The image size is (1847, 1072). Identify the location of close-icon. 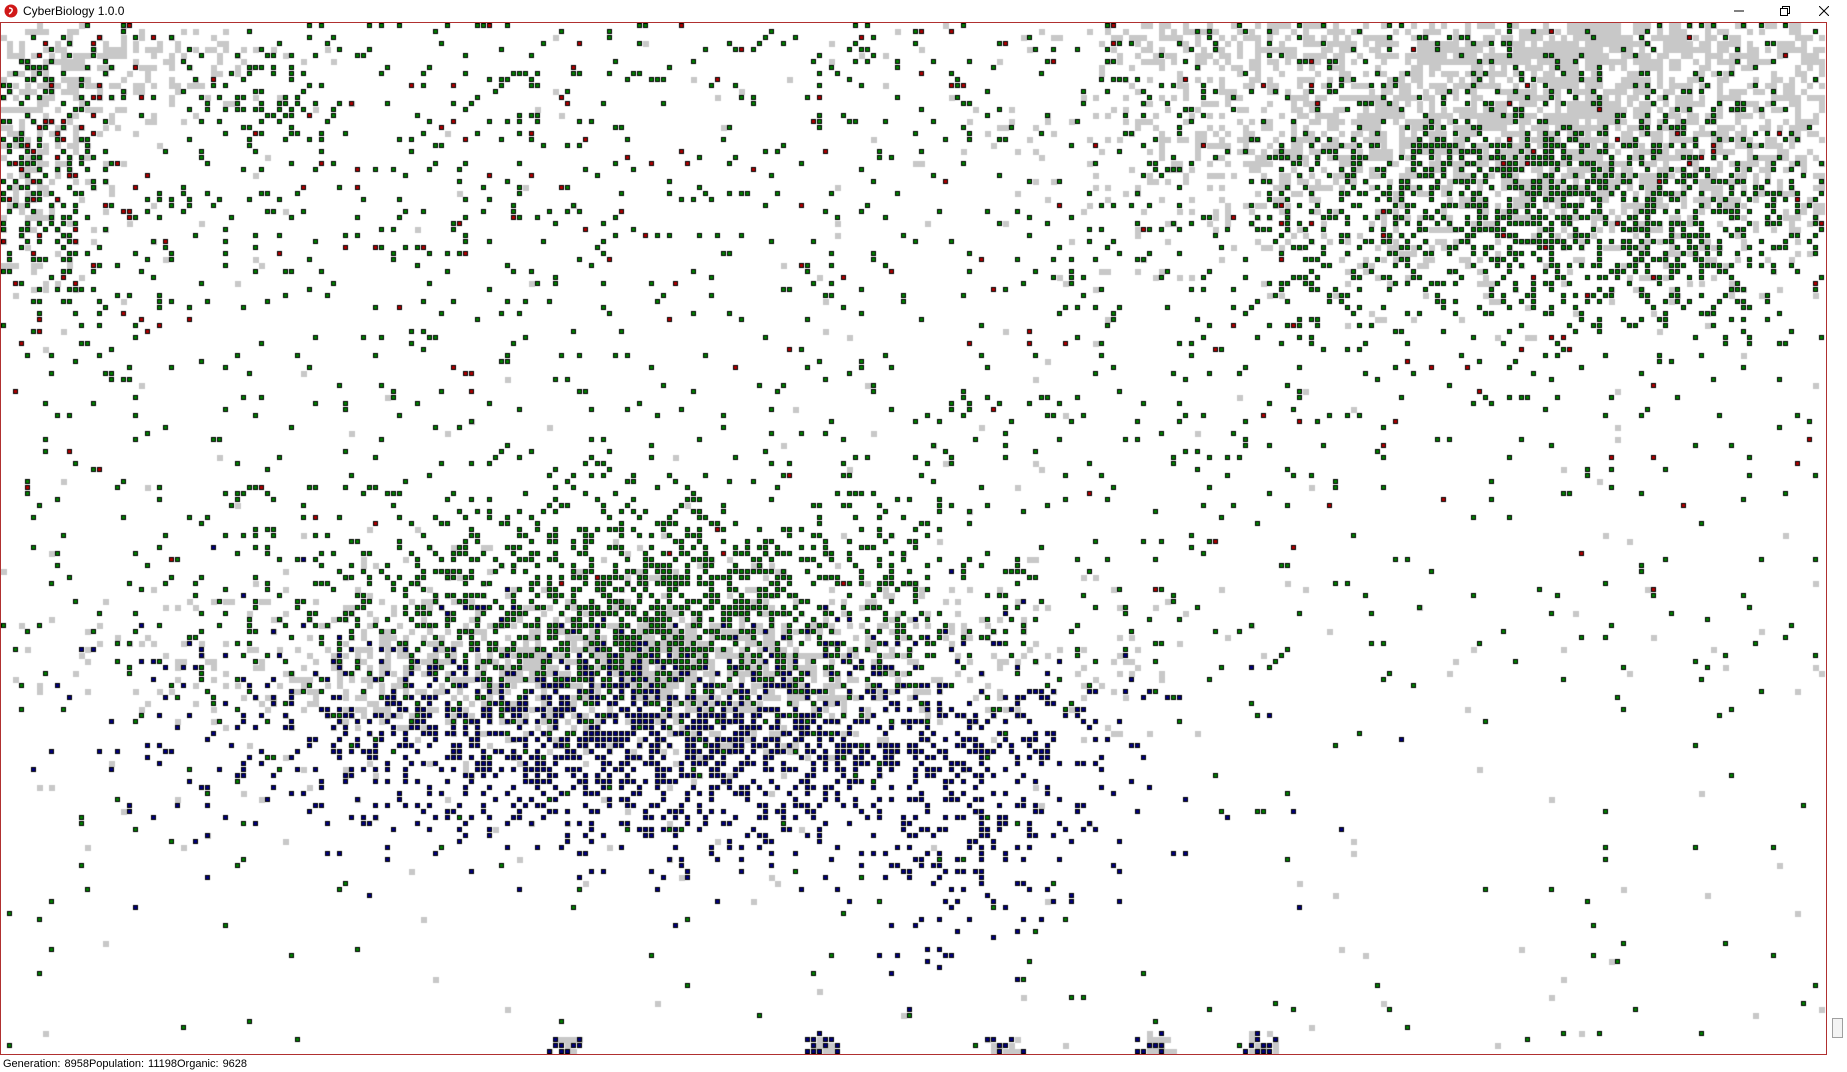
(1824, 11).